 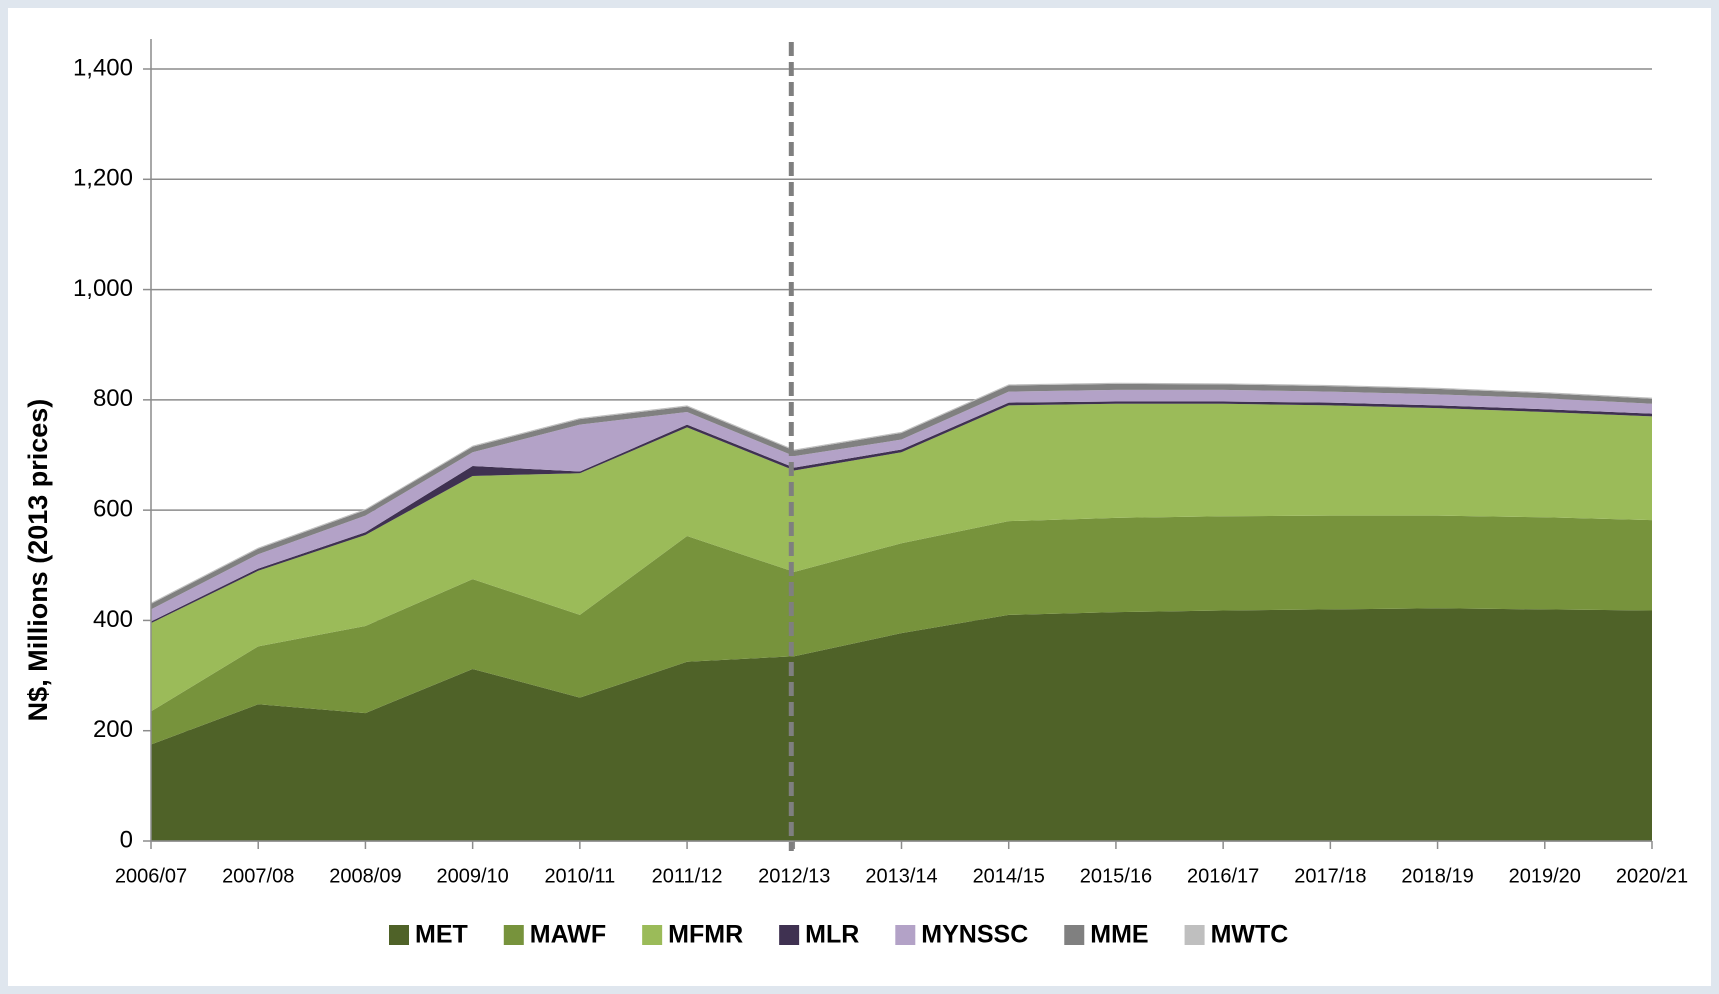 I want to click on x-tick-label: 2006/07, so click(x=151, y=876).